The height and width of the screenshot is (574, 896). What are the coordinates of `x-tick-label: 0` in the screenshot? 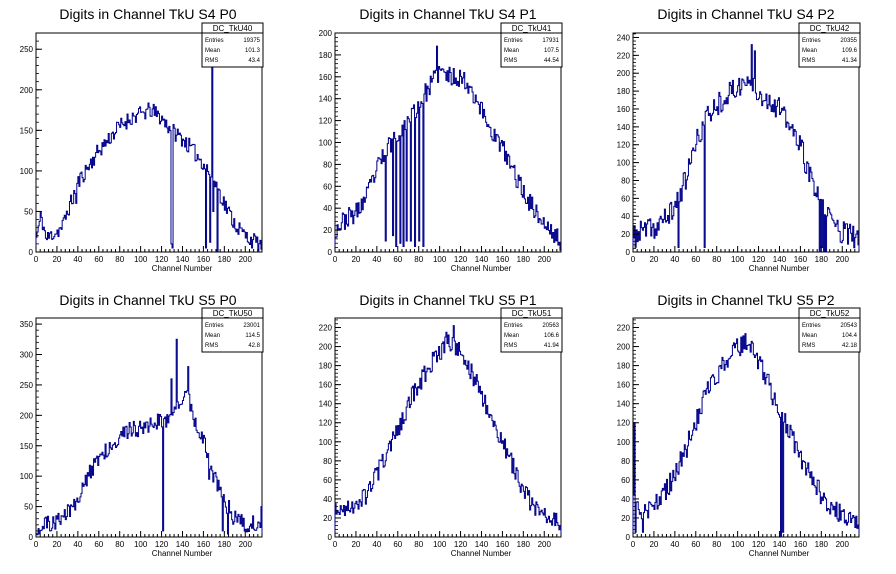 It's located at (633, 544).